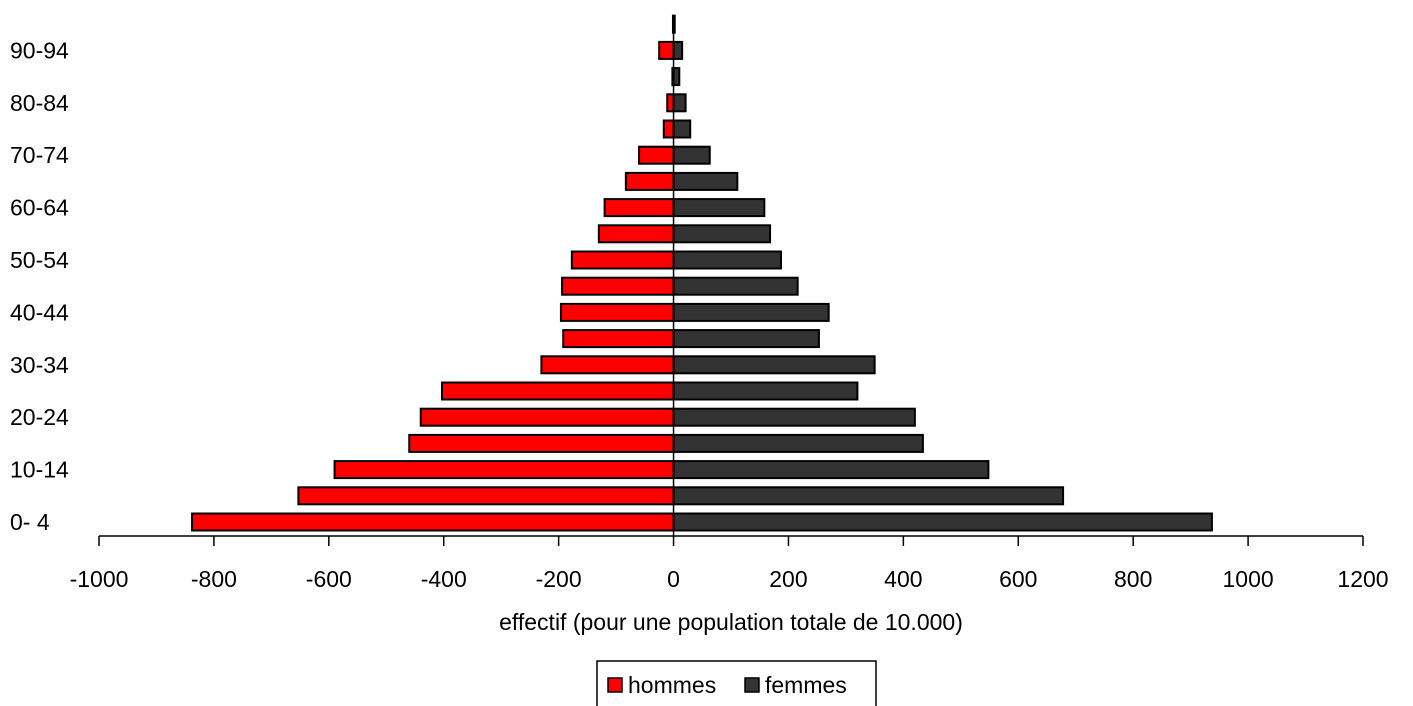 The image size is (1413, 706). What do you see at coordinates (39, 260) in the screenshot?
I see `category-label: 50-54` at bounding box center [39, 260].